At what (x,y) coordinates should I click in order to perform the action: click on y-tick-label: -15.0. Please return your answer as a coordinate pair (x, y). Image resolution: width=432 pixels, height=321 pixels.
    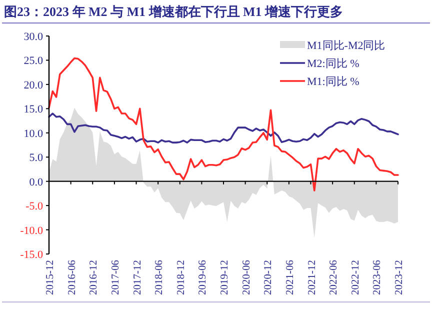
    Looking at the image, I should click on (32, 255).